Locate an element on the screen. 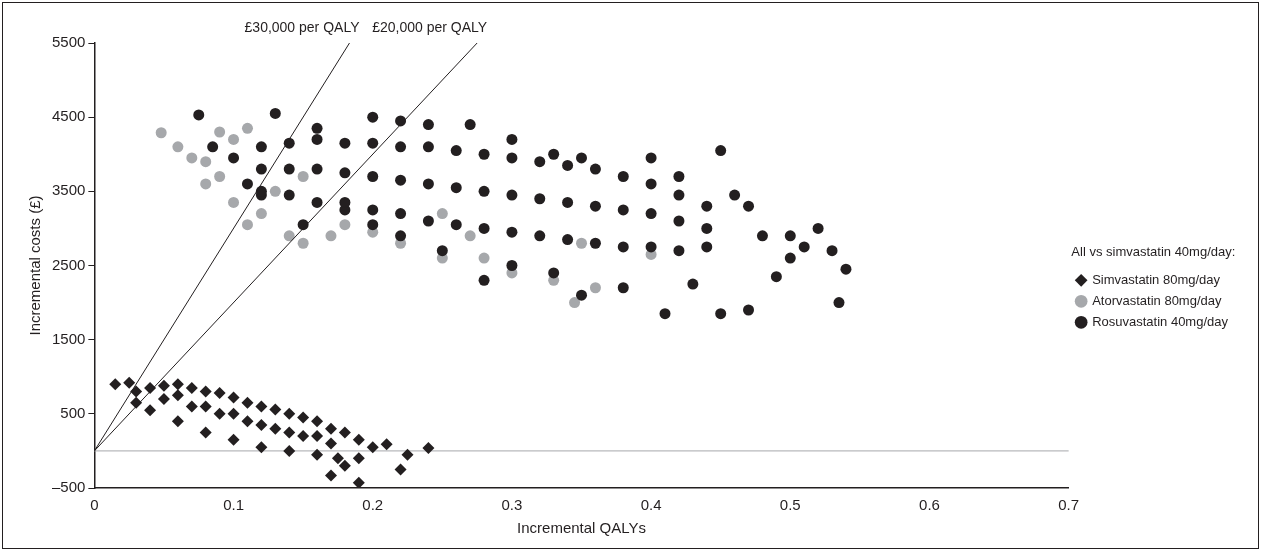 Image resolution: width=1261 pixels, height=551 pixels. annotation: £20,000 per QALY is located at coordinates (430, 26).